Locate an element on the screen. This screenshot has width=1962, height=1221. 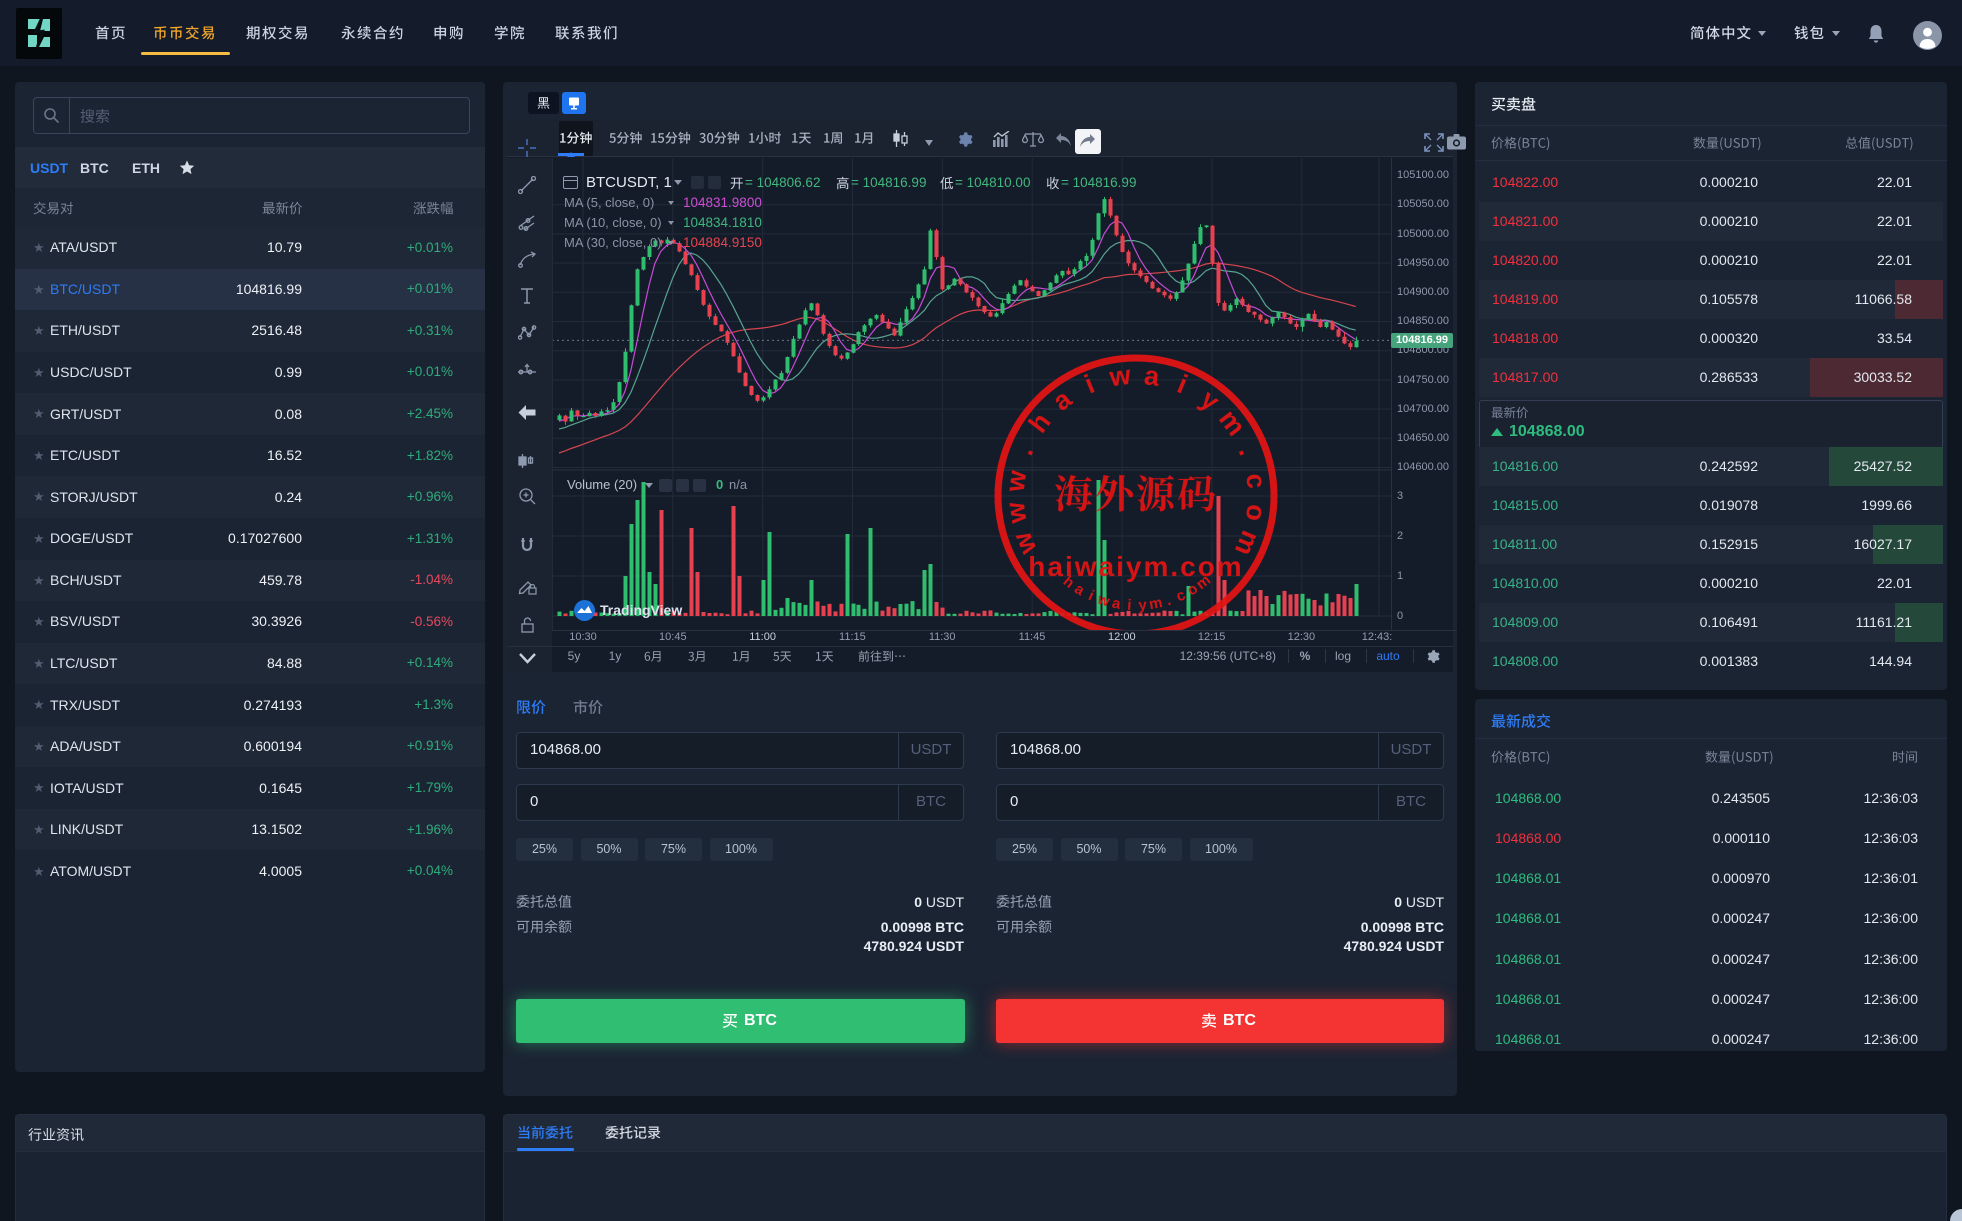
svg-text: c is located at coordinates (1256, 481).